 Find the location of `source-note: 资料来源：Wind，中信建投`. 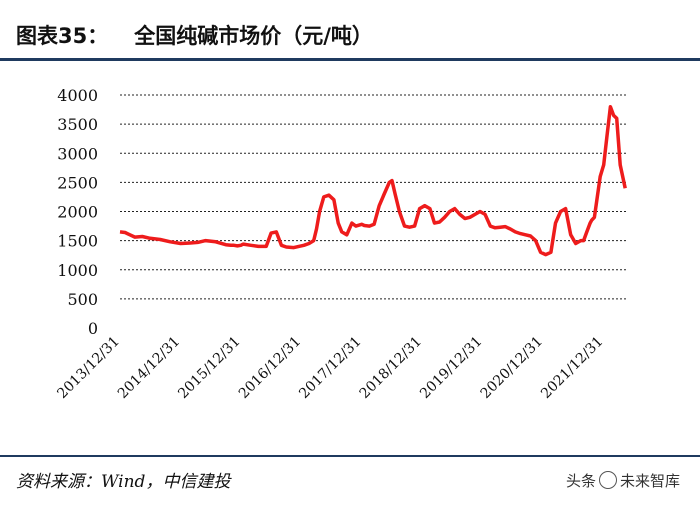

source-note: 资料来源：Wind，中信建投 is located at coordinates (123, 482).